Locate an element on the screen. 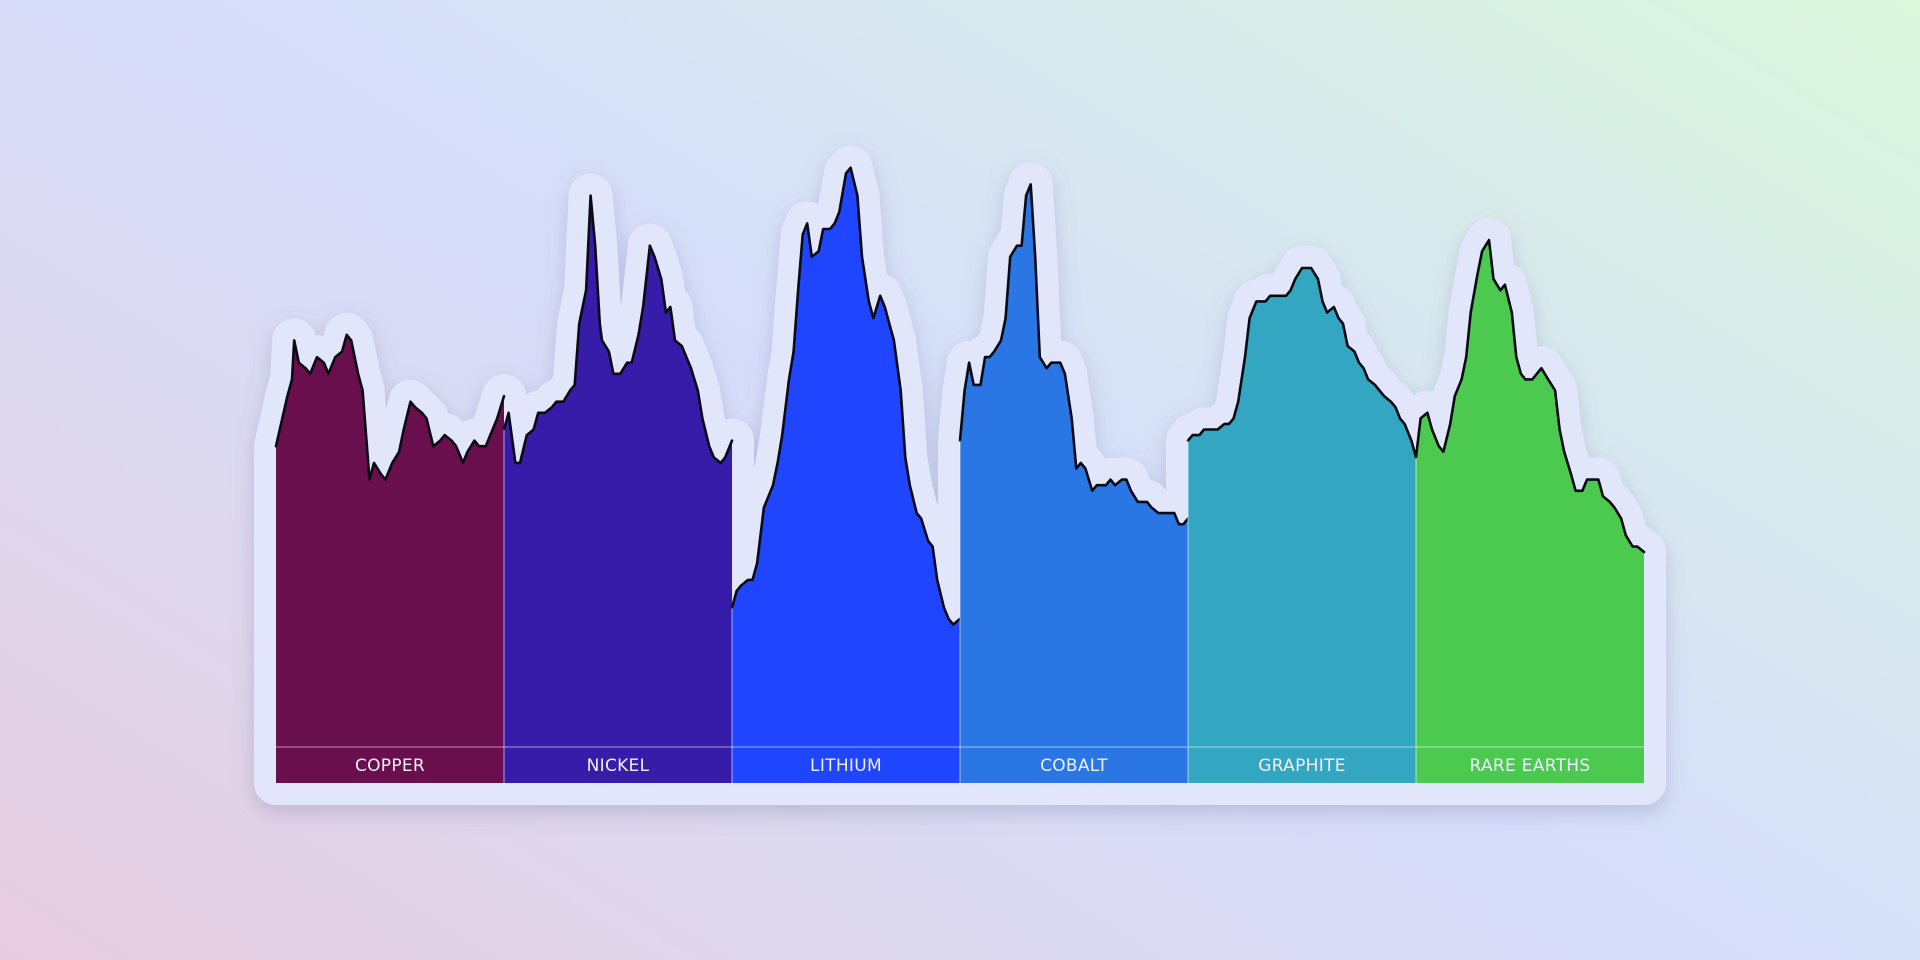 This screenshot has width=1920, height=960. area-cobalt is located at coordinates (1074, 483).